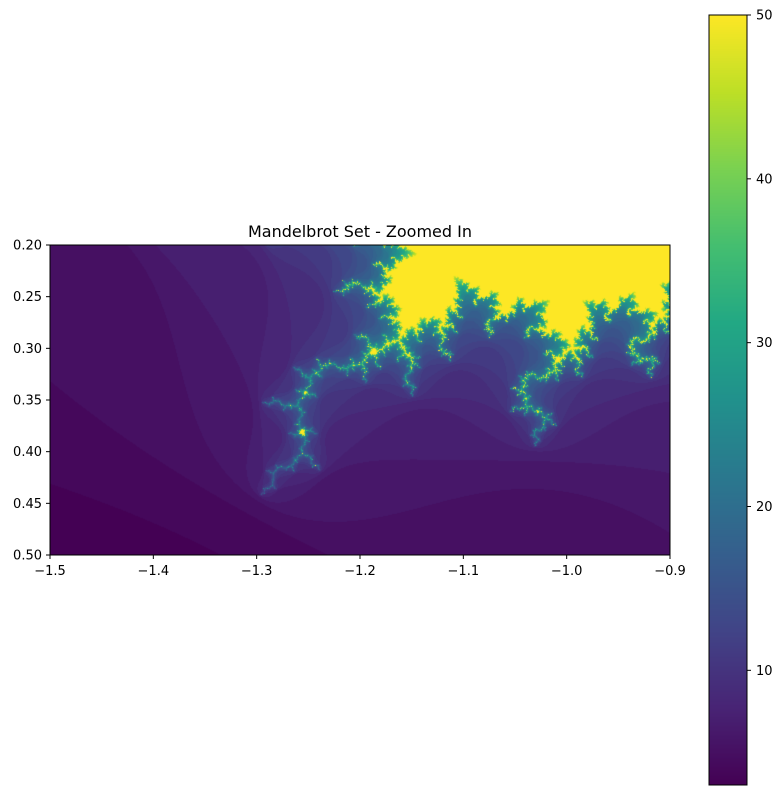  Describe the element at coordinates (764, 16) in the screenshot. I see `colorbar-tick-label: 50` at that location.